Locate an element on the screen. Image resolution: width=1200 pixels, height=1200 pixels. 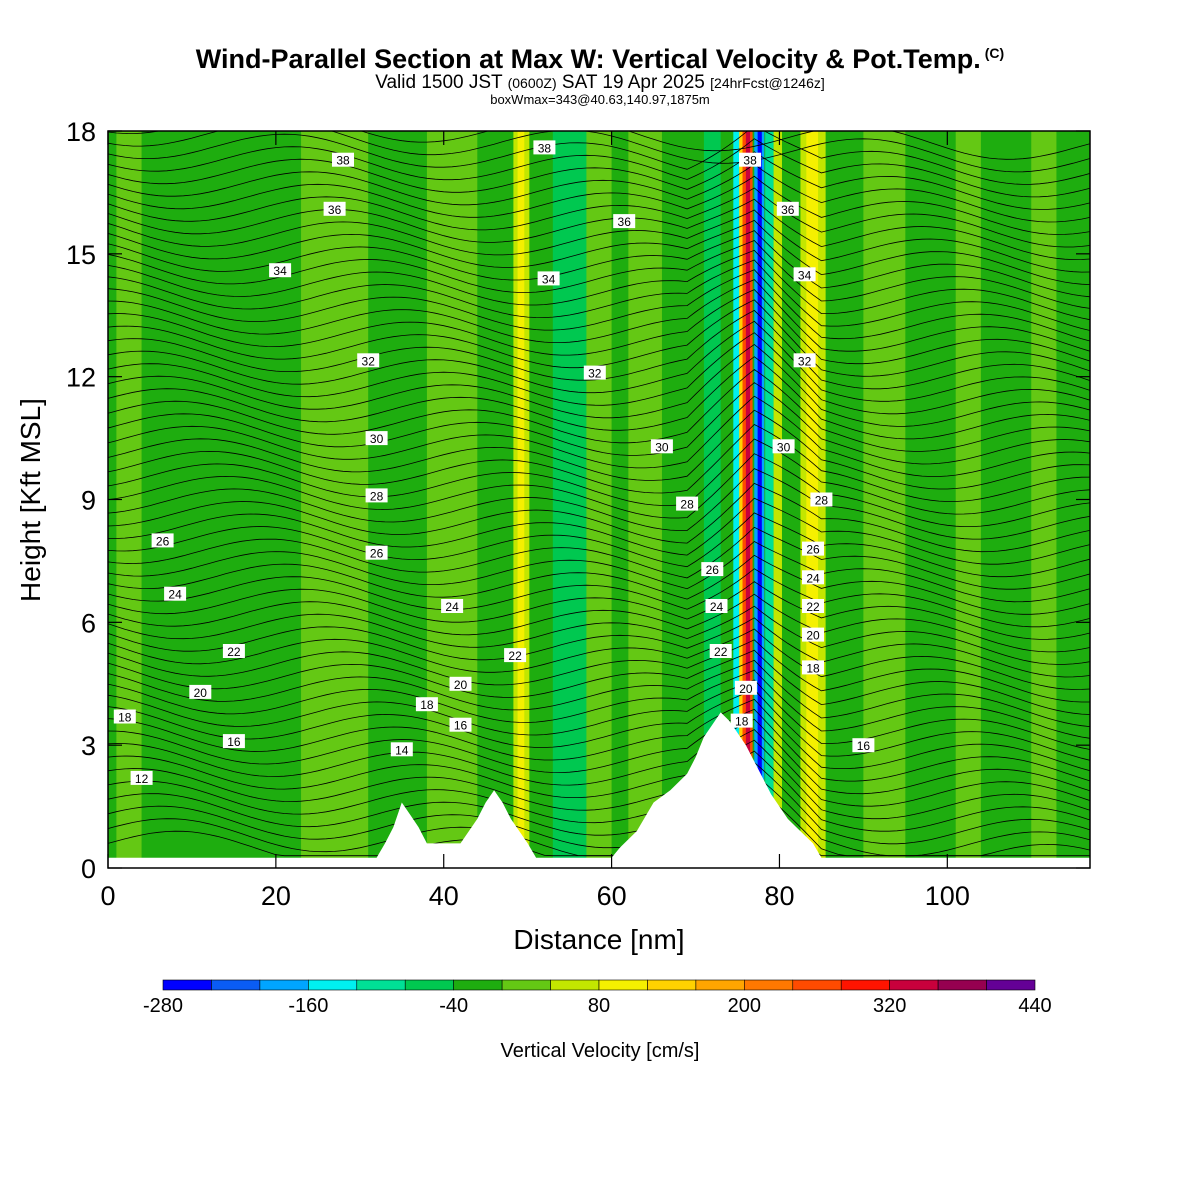
colorbar-tick-label: 440 is located at coordinates (1034, 1006).